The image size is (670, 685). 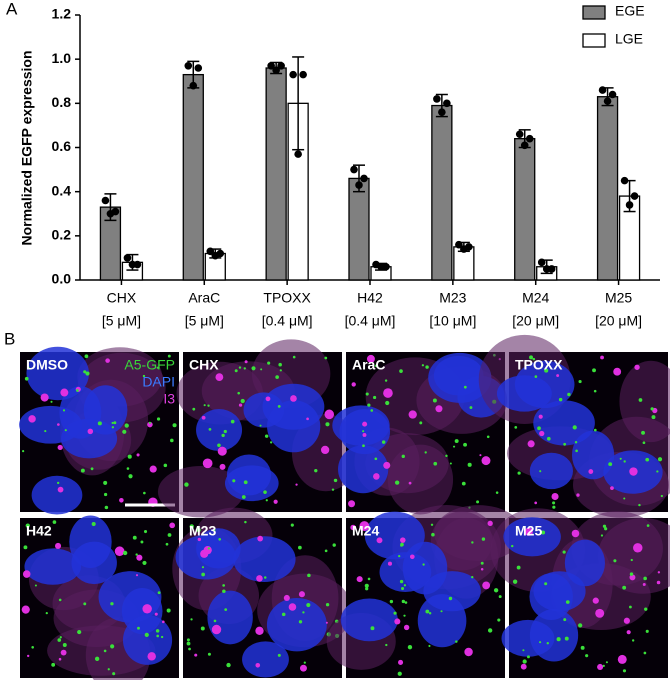 I want to click on image-label: M25, so click(x=528, y=531).